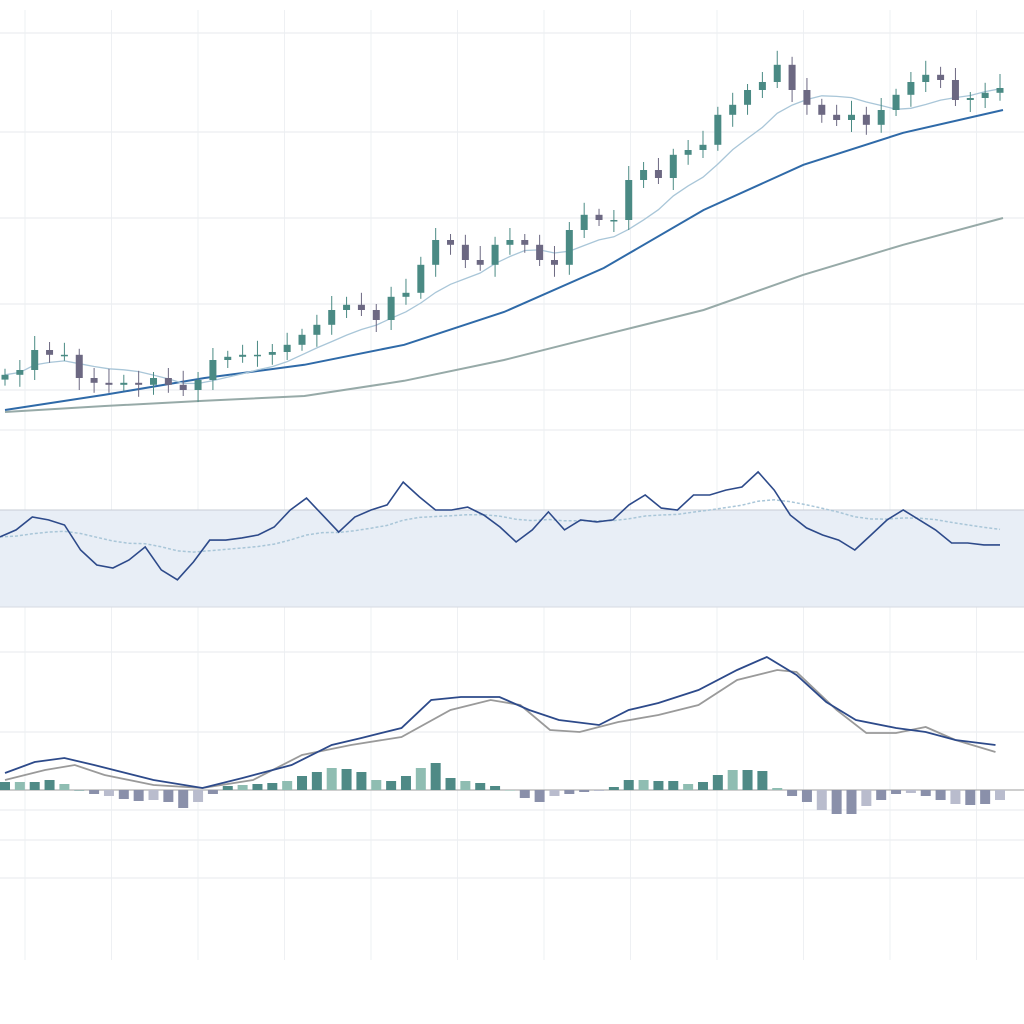 This screenshot has height=1024, width=1024. Describe the element at coordinates (512, 558) in the screenshot. I see `oscillator-band` at that location.